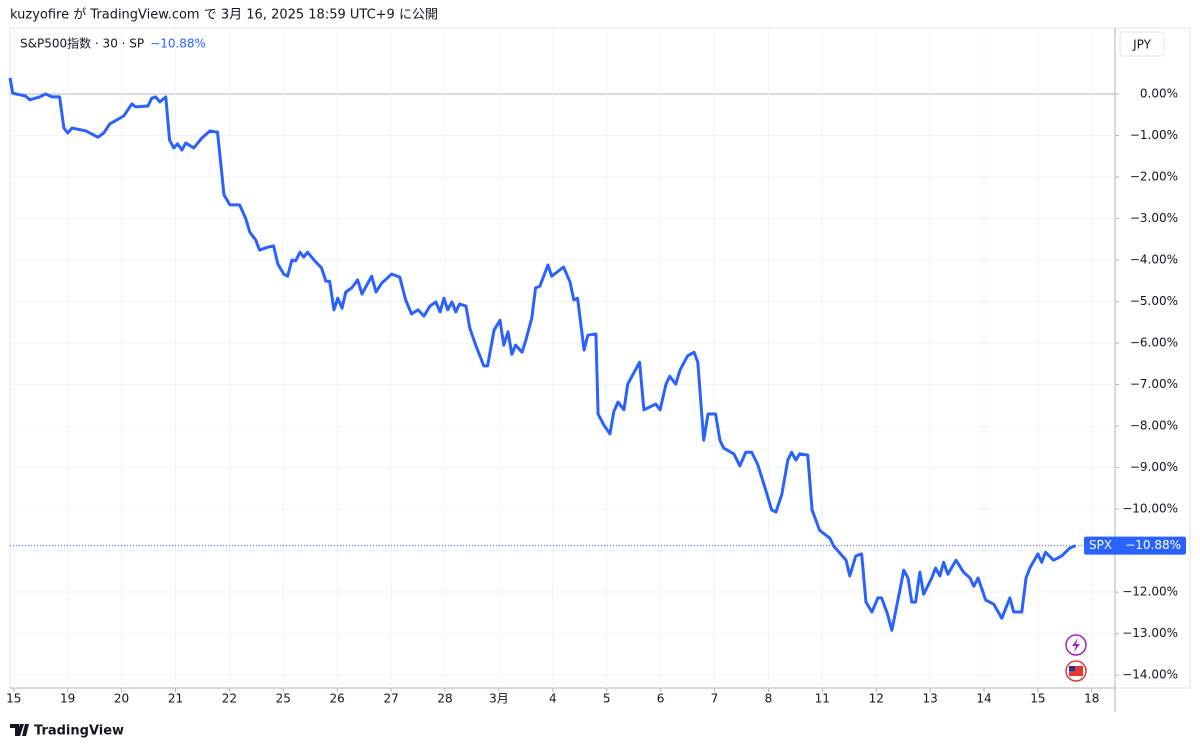  I want to click on x-tick-label: 27, so click(390, 699).